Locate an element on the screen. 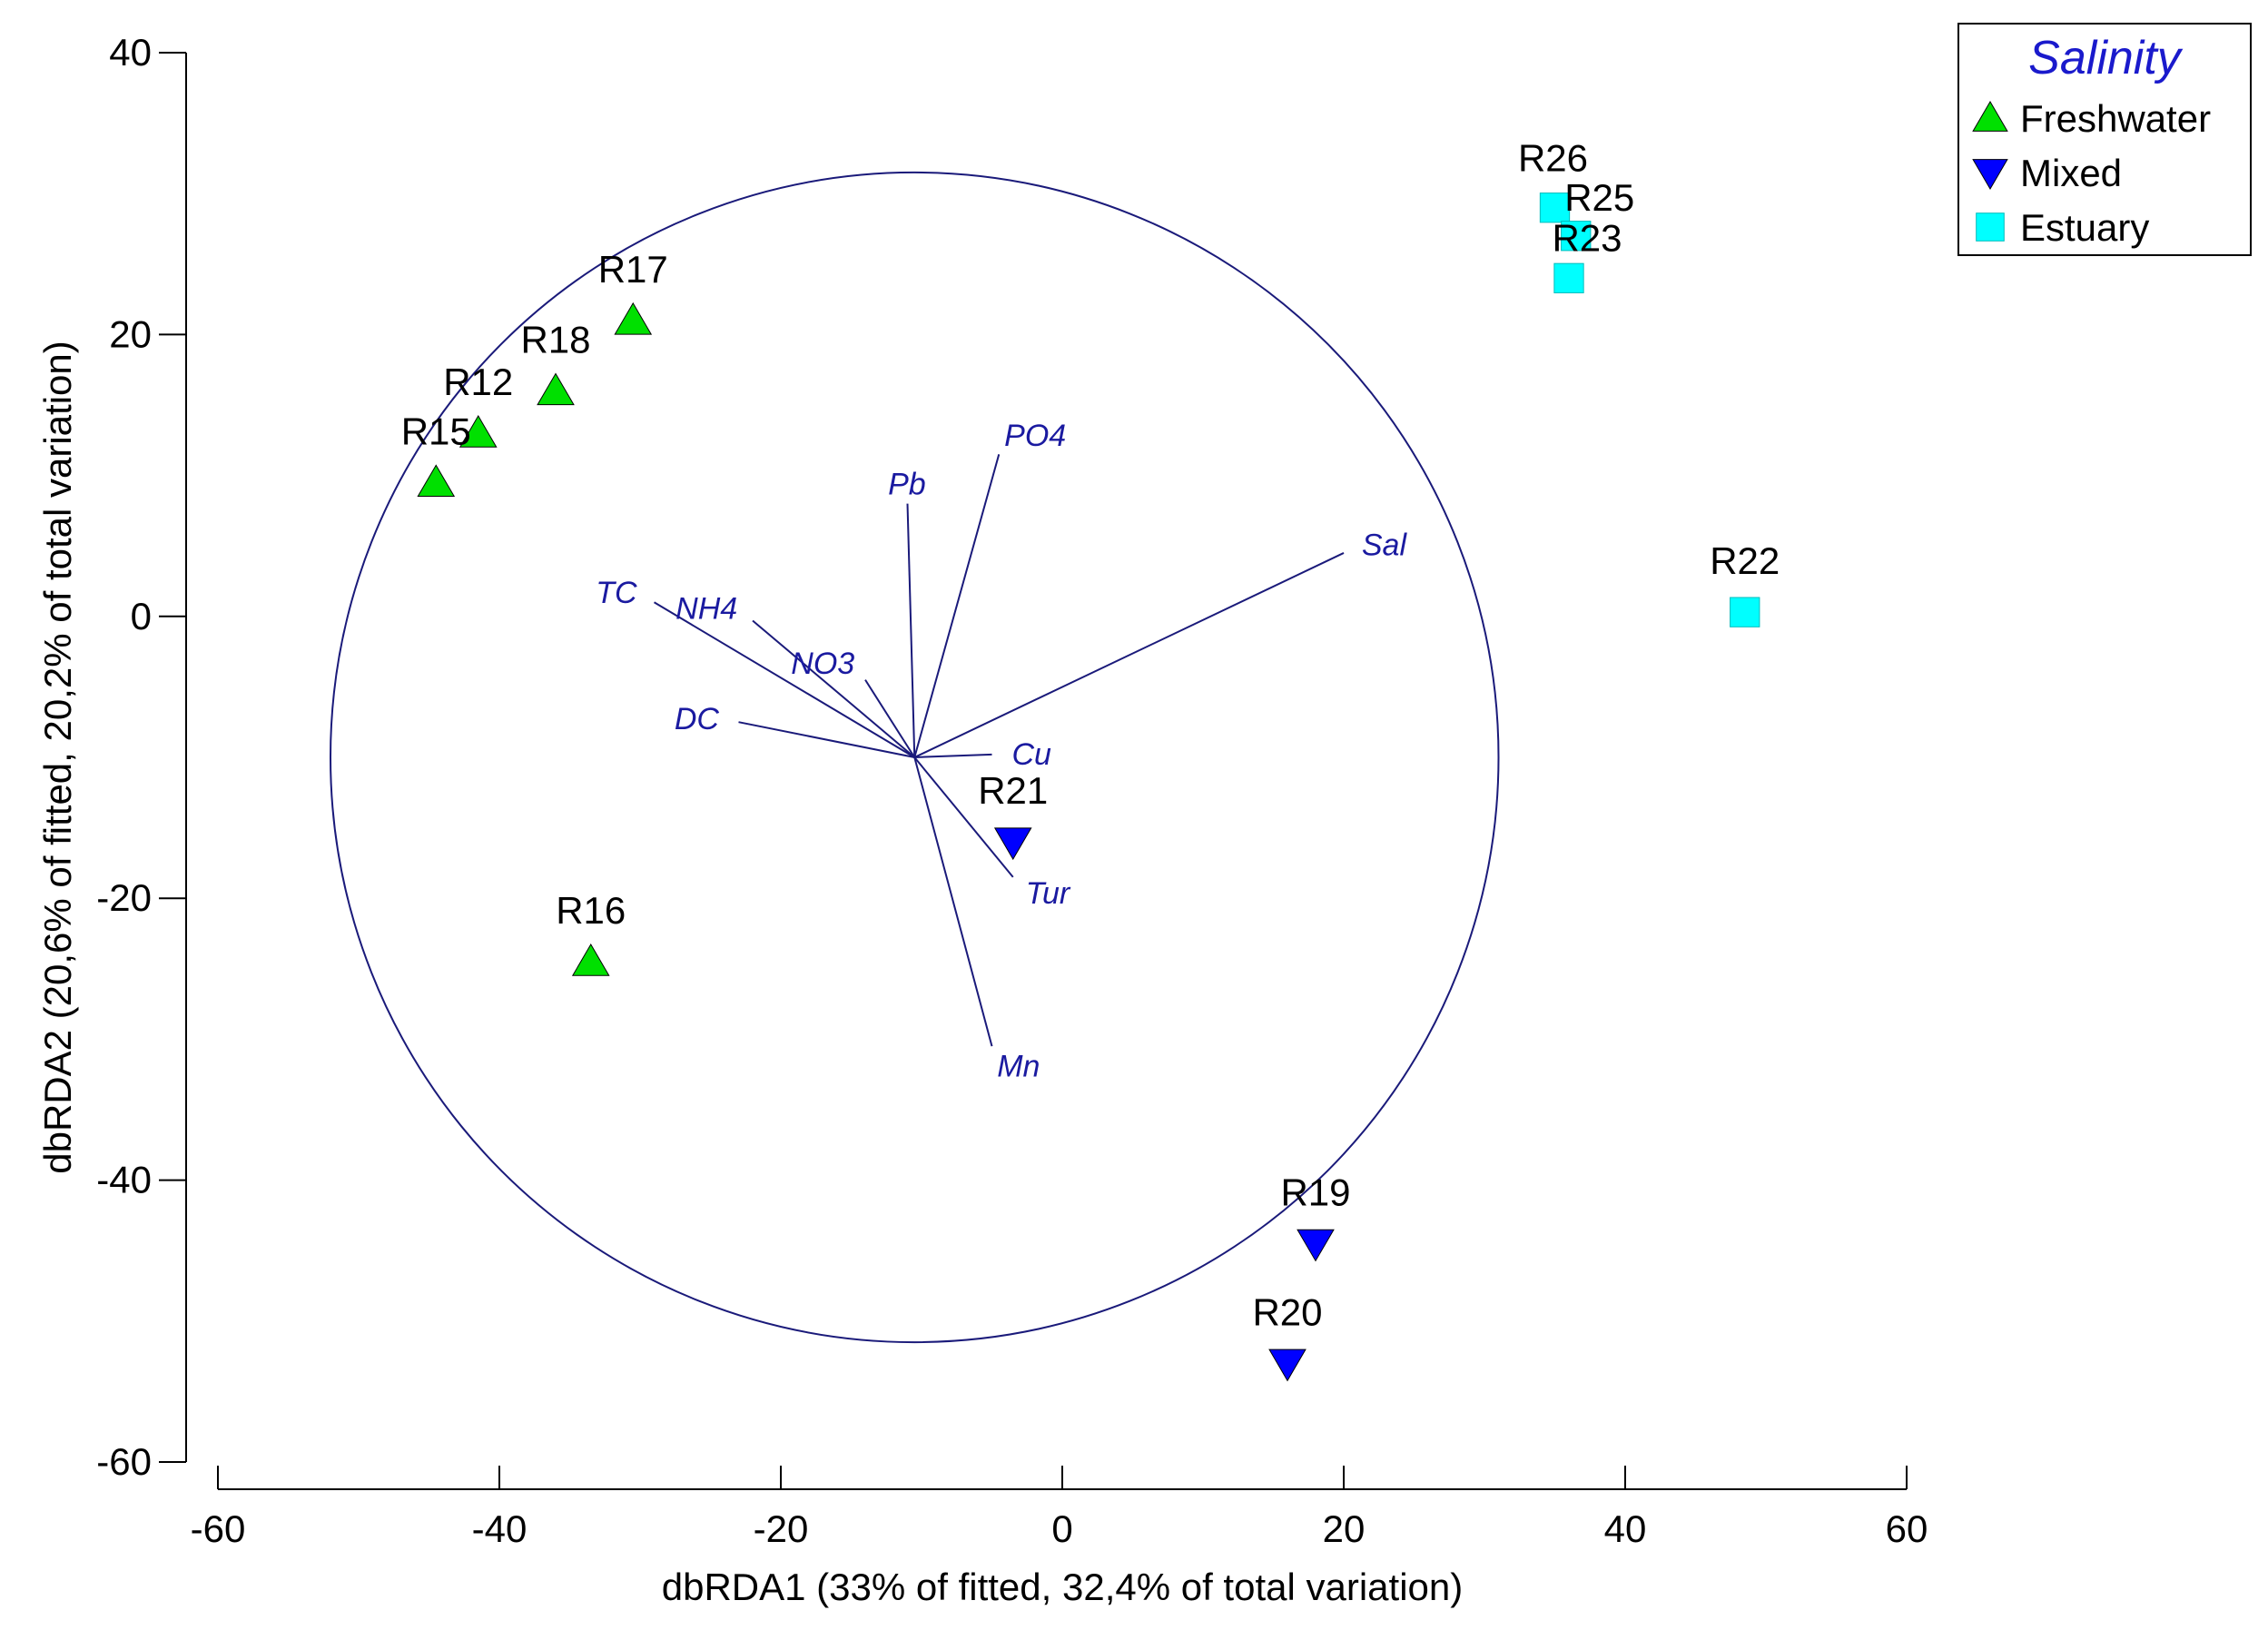 This screenshot has height=1630, width=2268. point-r15 is located at coordinates (436, 481).